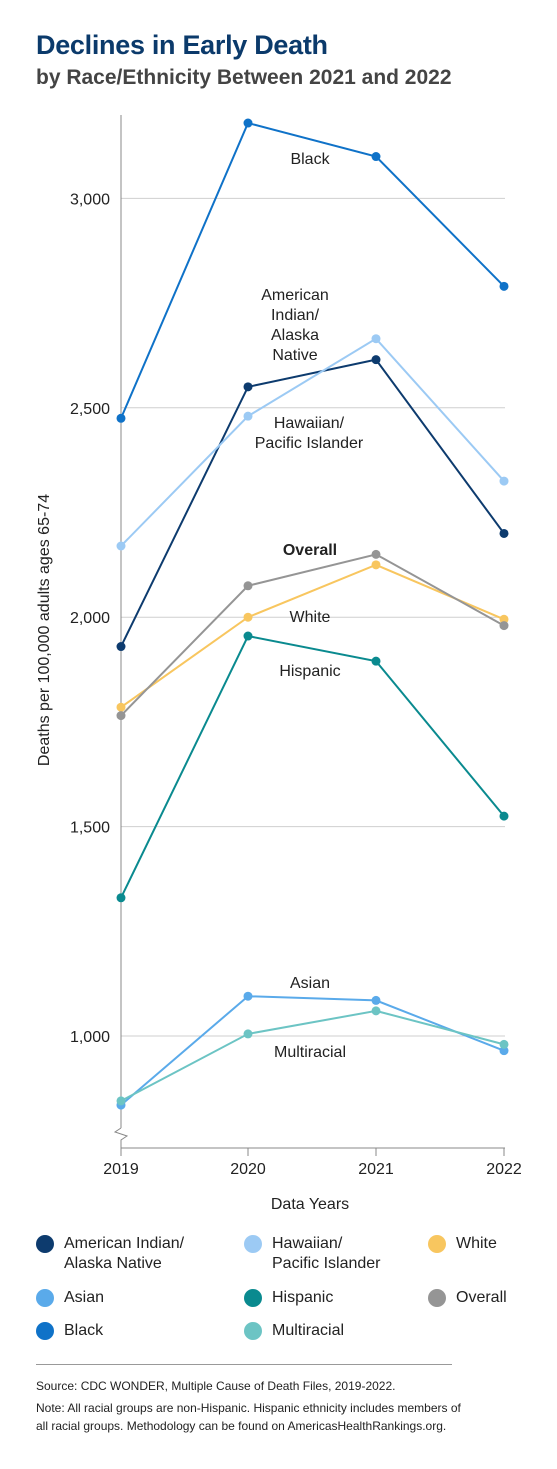 The image size is (557, 1469). Describe the element at coordinates (310, 1204) in the screenshot. I see `x-axis-title: Data Years` at that location.